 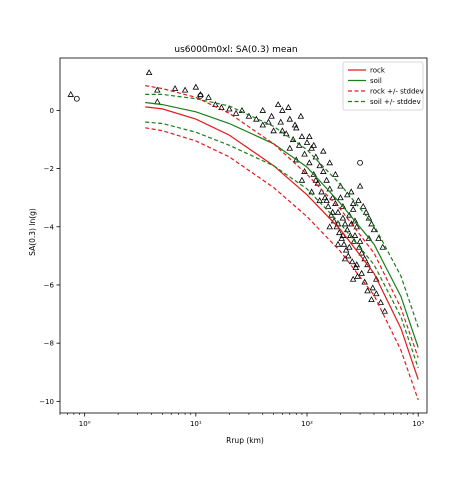 I want to click on x-tick-label-2: 10², so click(x=307, y=424).